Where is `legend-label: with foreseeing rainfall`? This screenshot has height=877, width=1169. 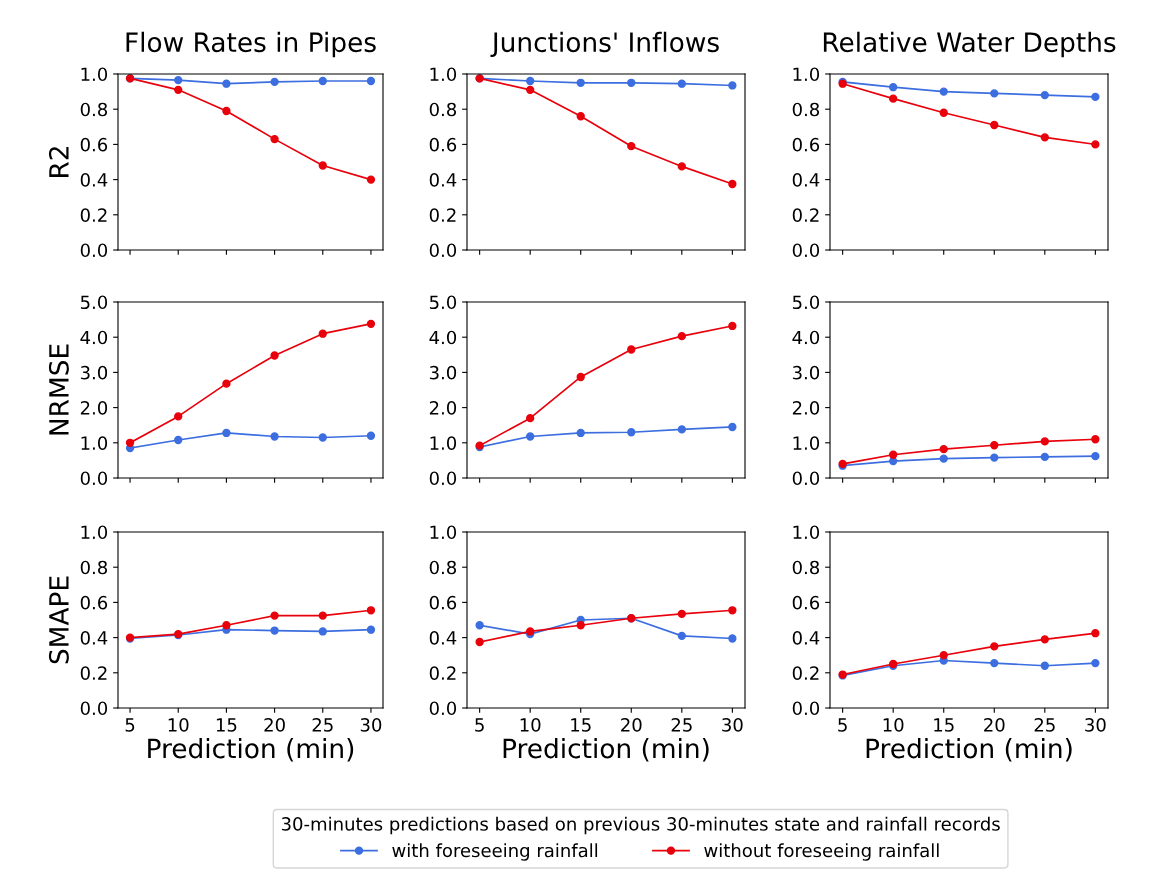
legend-label: with foreseeing rainfall is located at coordinates (495, 852).